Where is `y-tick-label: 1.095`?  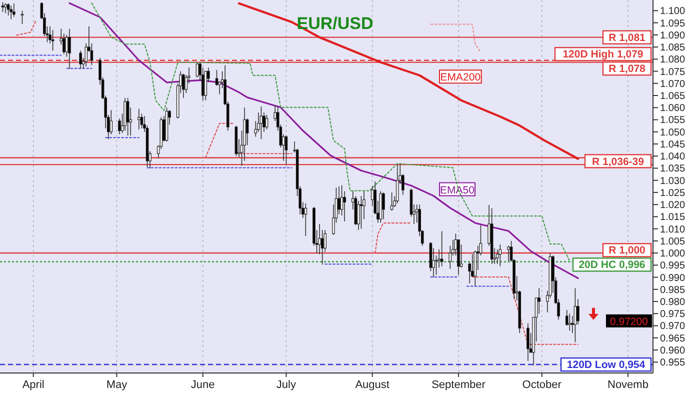
y-tick-label: 1.095 is located at coordinates (673, 24).